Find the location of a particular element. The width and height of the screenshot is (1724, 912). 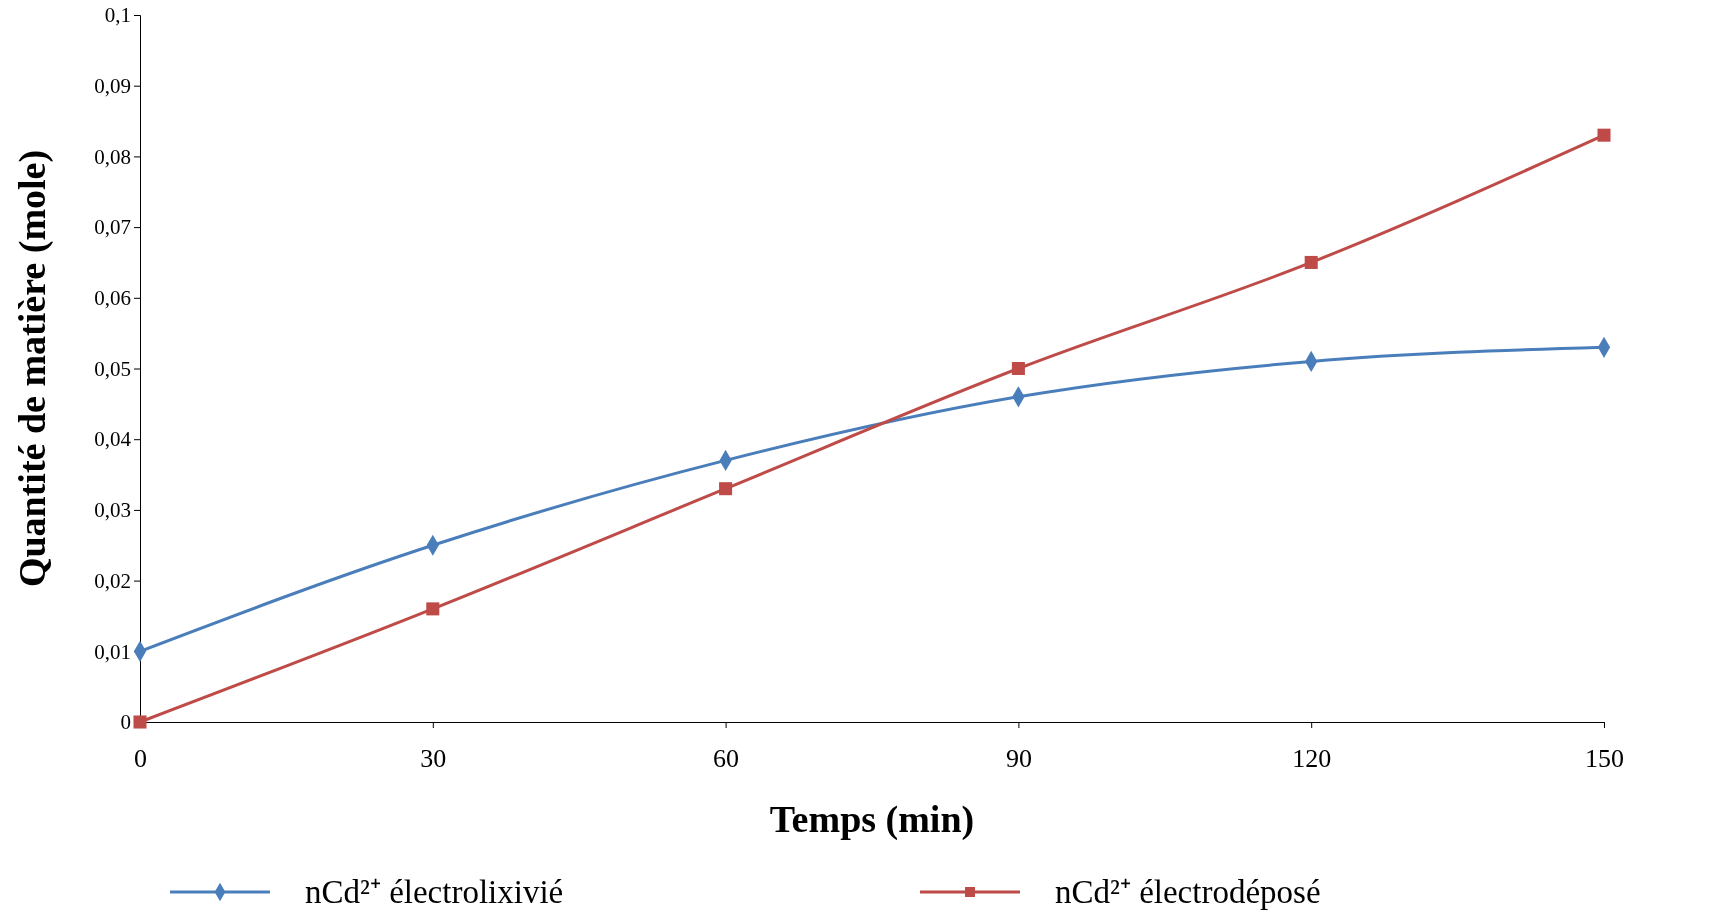

legend-label: nCd²⁺ électrodéposé is located at coordinates (1188, 892).